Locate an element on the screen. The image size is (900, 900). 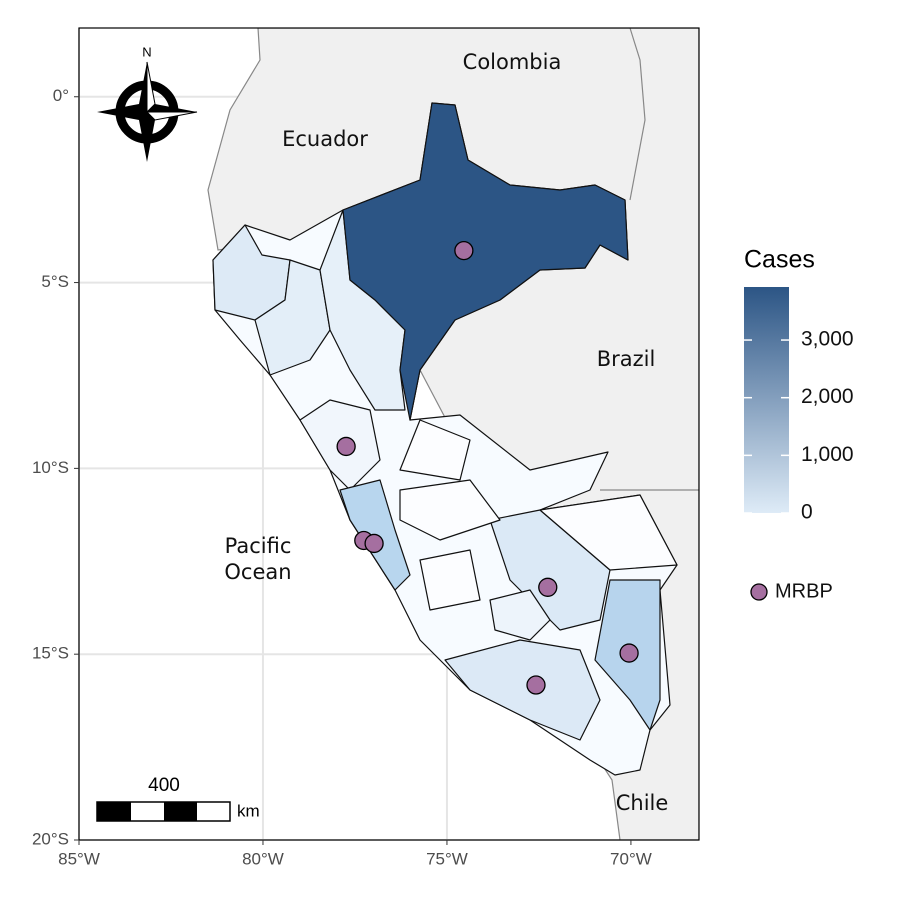
place-label: Brazil is located at coordinates (626, 359).